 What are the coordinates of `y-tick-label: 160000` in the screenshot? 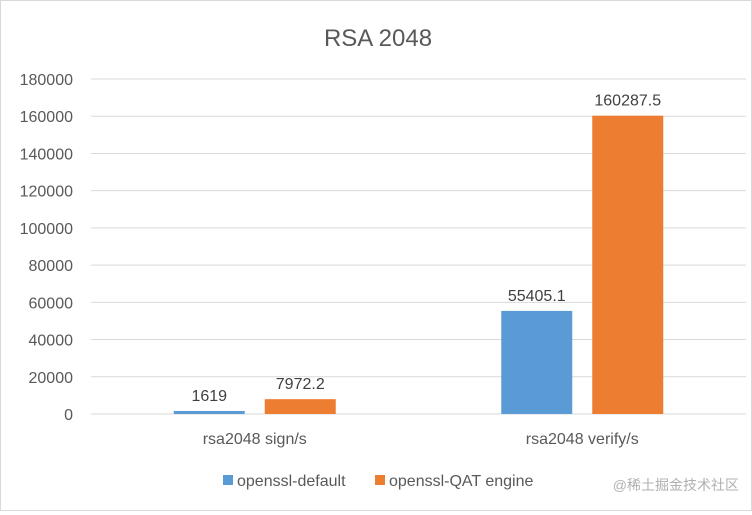 It's located at (46, 117).